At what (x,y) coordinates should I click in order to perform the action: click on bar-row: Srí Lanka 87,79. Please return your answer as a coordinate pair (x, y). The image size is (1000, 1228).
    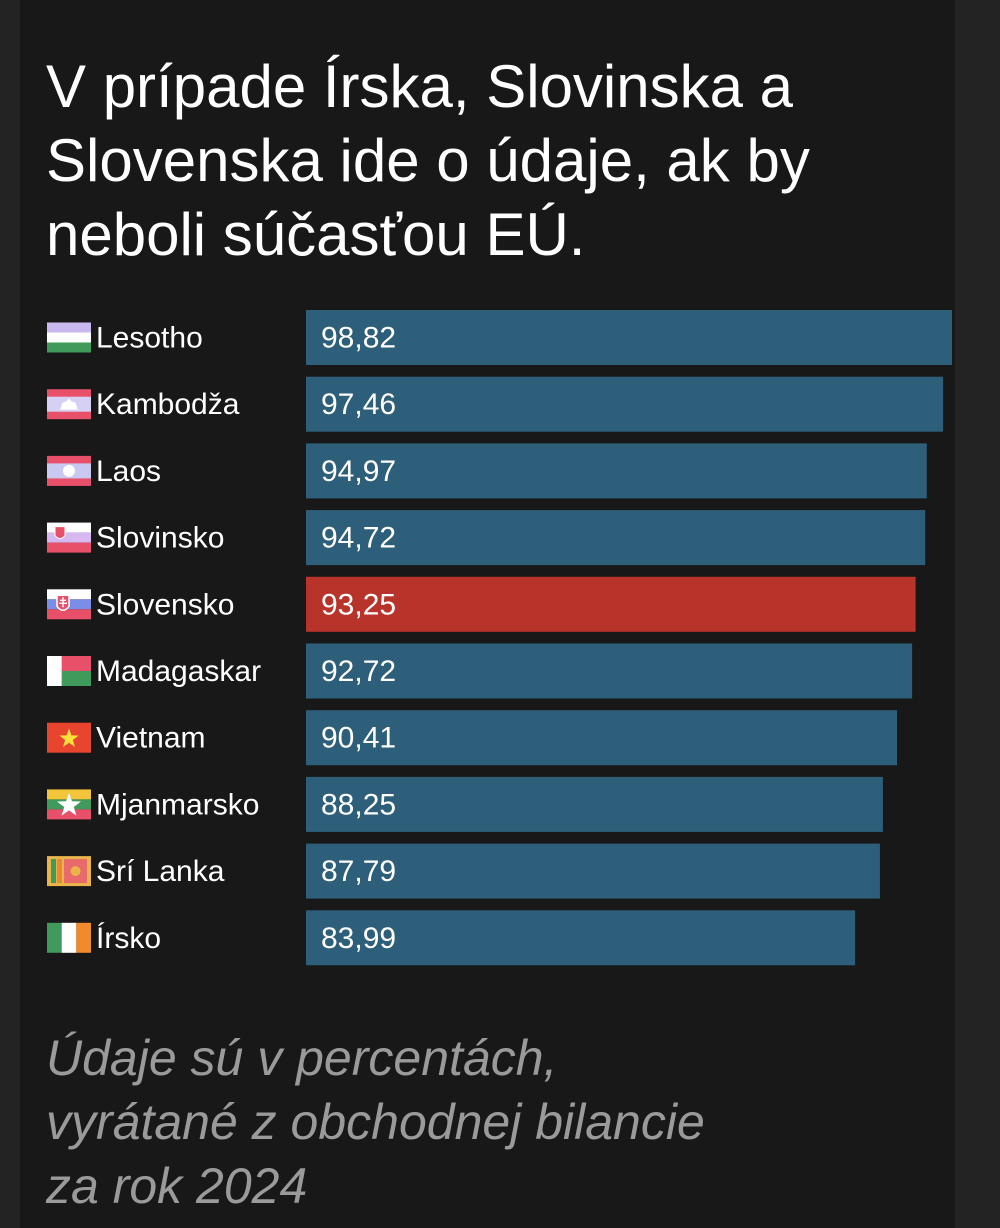
    Looking at the image, I should click on (463, 871).